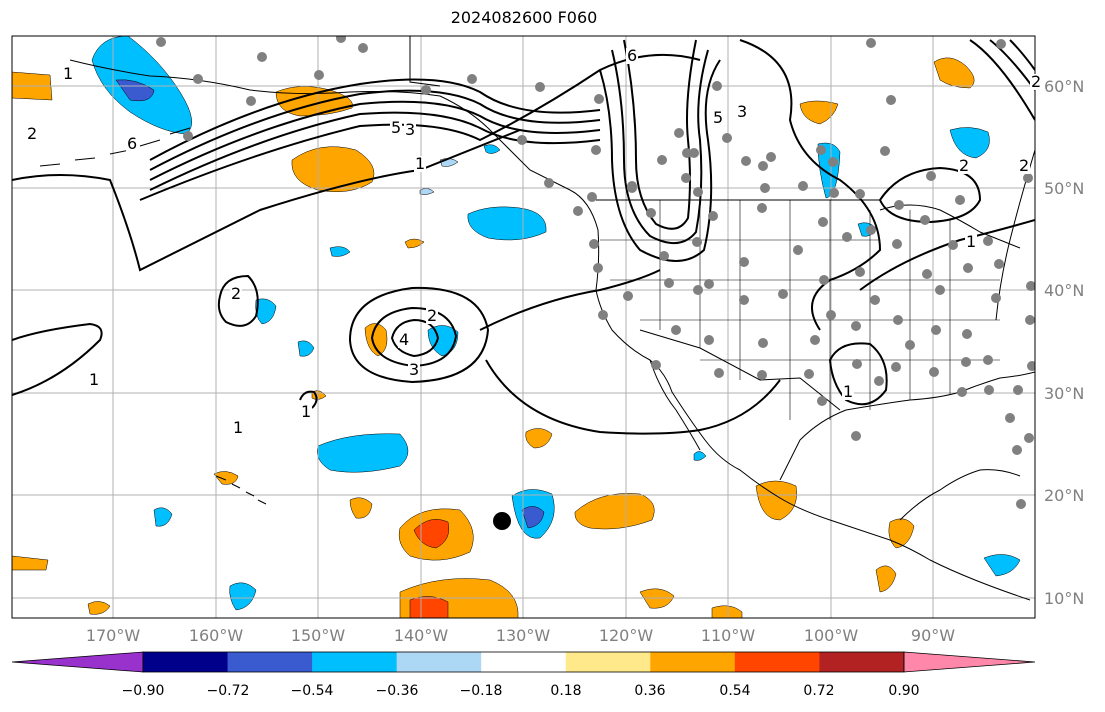  Describe the element at coordinates (933, 635) in the screenshot. I see `lon-label-90w: 90°W` at that location.